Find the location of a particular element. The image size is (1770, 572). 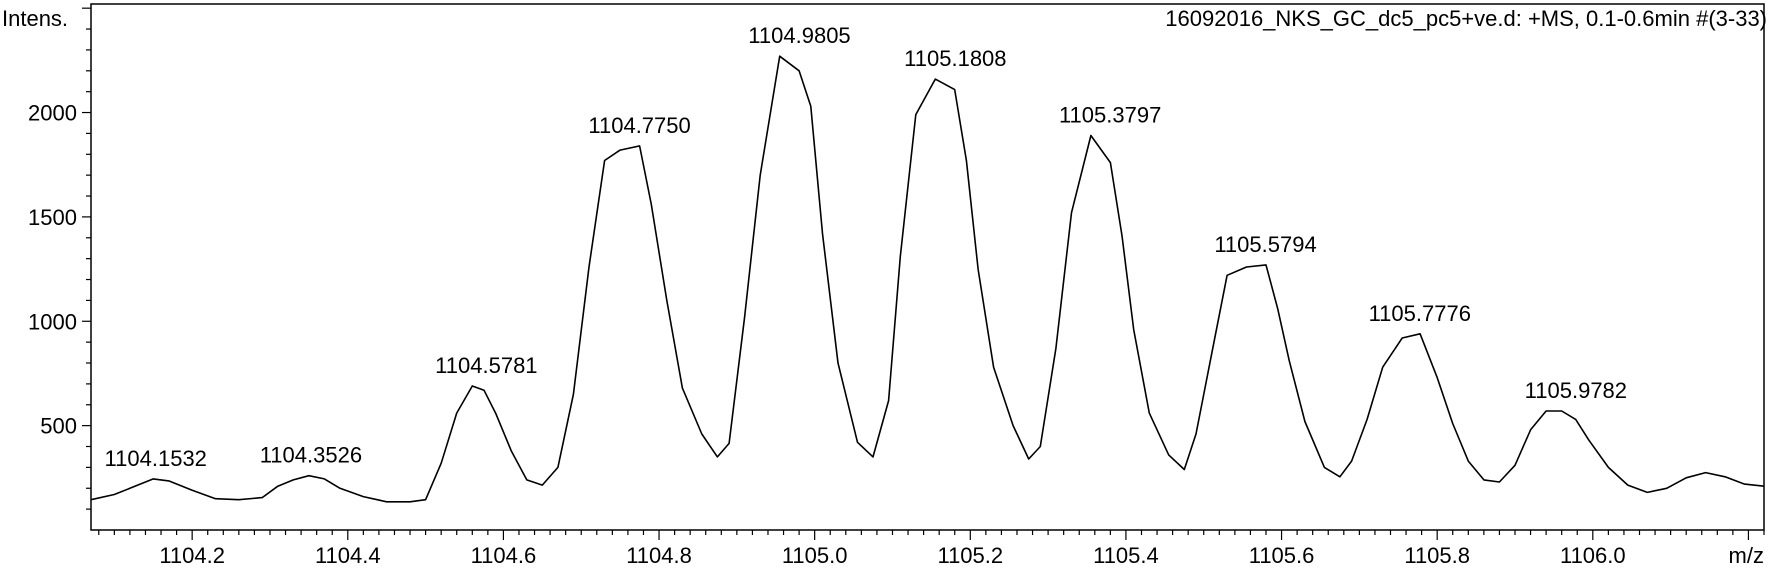

x-tick-label: 1105.8 is located at coordinates (1437, 555).